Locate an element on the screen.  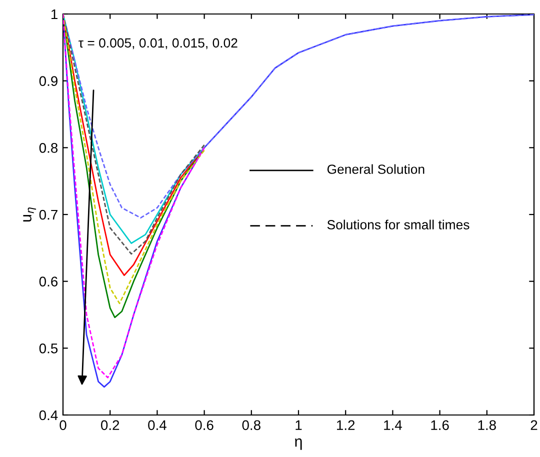
y-tick-label: 0.4 is located at coordinates (48, 415).